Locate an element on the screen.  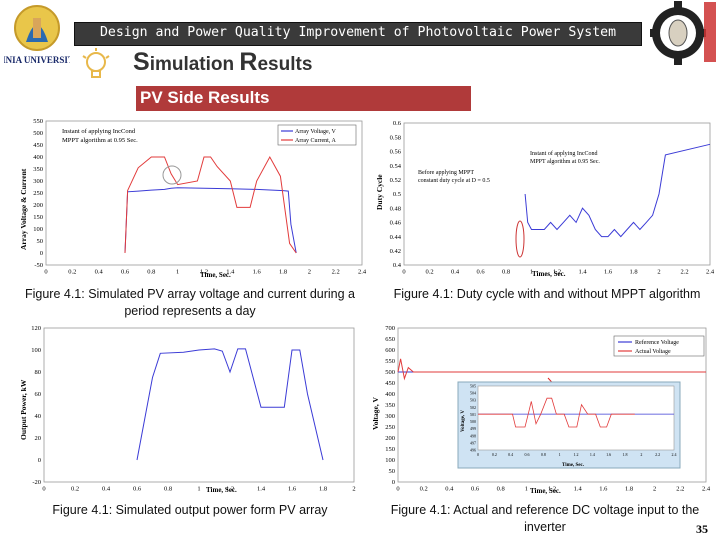
chart4-inset-ytick: 502 is located at coordinates (473, 407).